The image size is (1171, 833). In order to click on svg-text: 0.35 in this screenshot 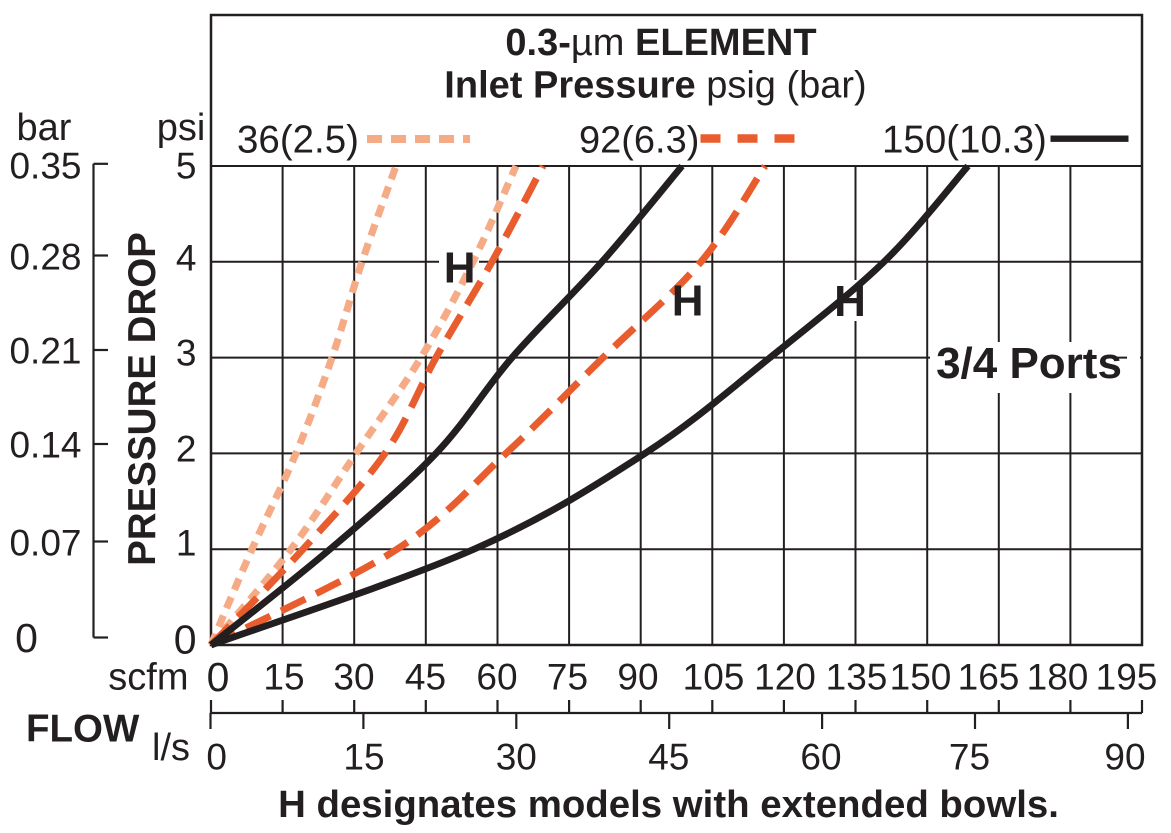, I will do `click(45, 166)`.